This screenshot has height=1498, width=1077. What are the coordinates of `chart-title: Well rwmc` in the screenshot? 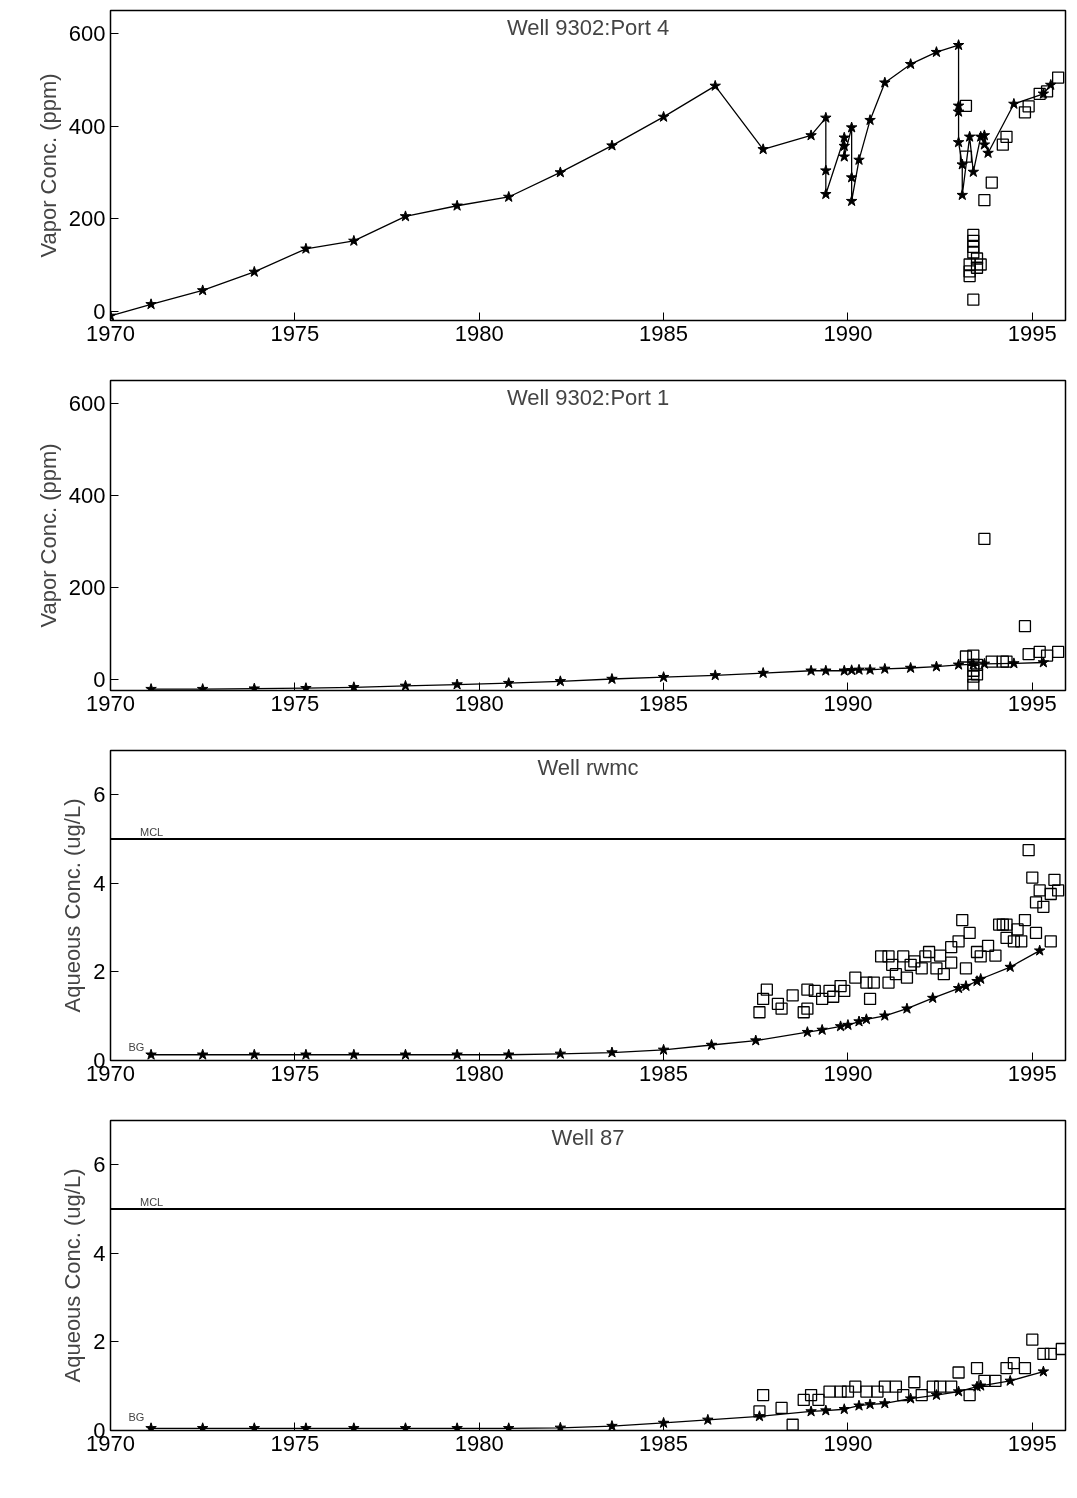 It's located at (588, 767).